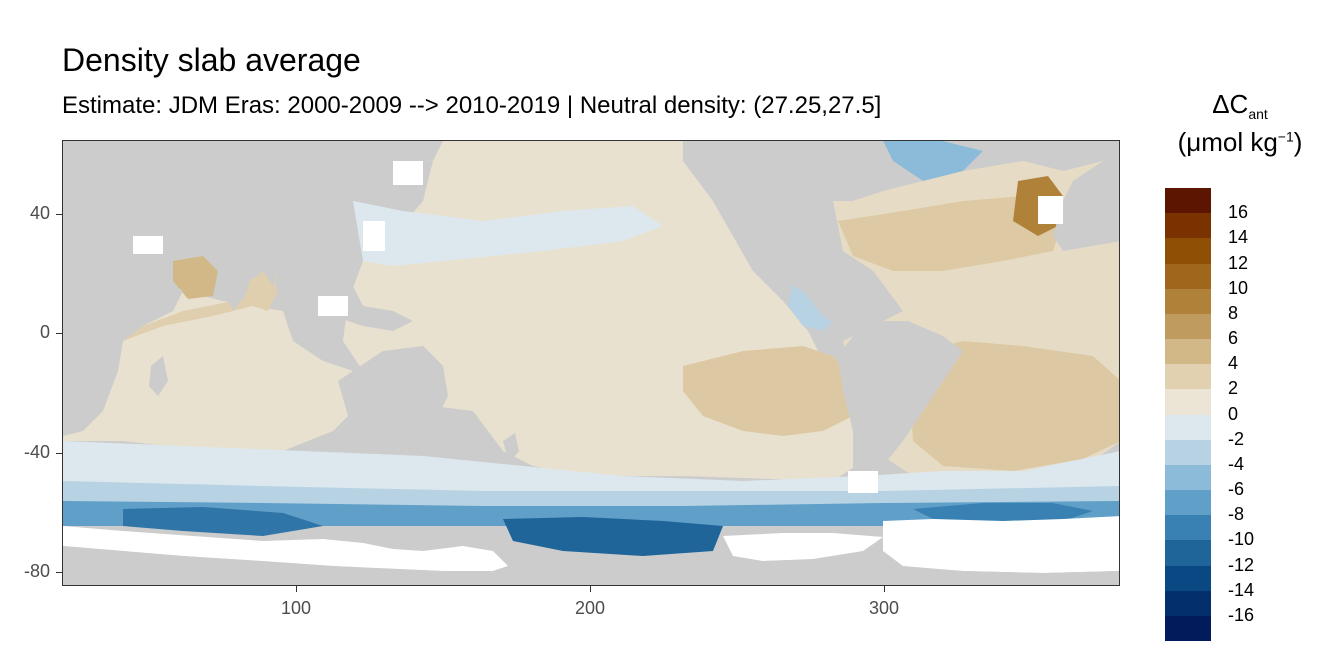 The width and height of the screenshot is (1344, 672). Describe the element at coordinates (195, 277) in the screenshot. I see `region-arabian-sea` at that location.